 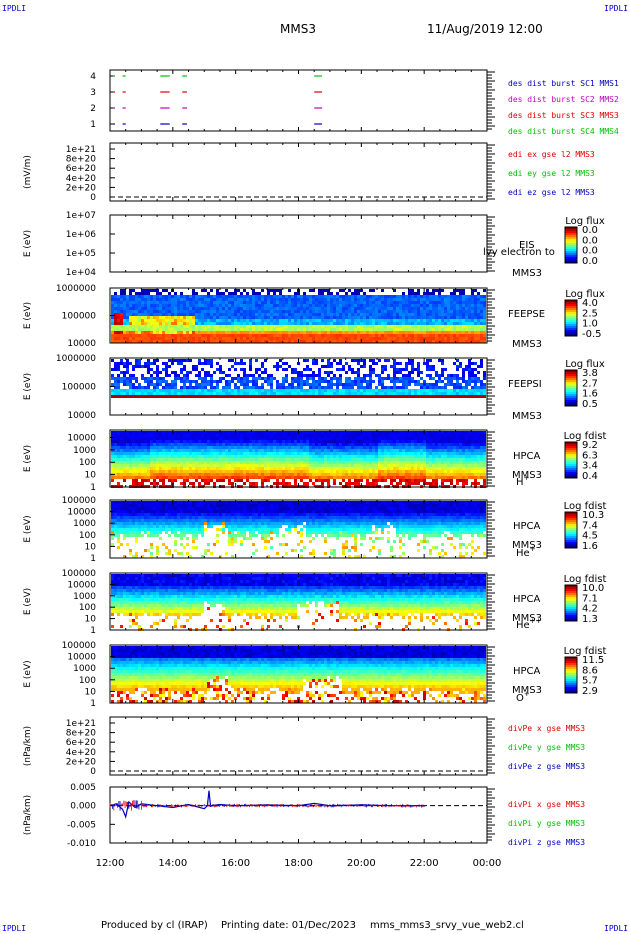 I want to click on y-tick-label: 100000, so click(x=79, y=388).